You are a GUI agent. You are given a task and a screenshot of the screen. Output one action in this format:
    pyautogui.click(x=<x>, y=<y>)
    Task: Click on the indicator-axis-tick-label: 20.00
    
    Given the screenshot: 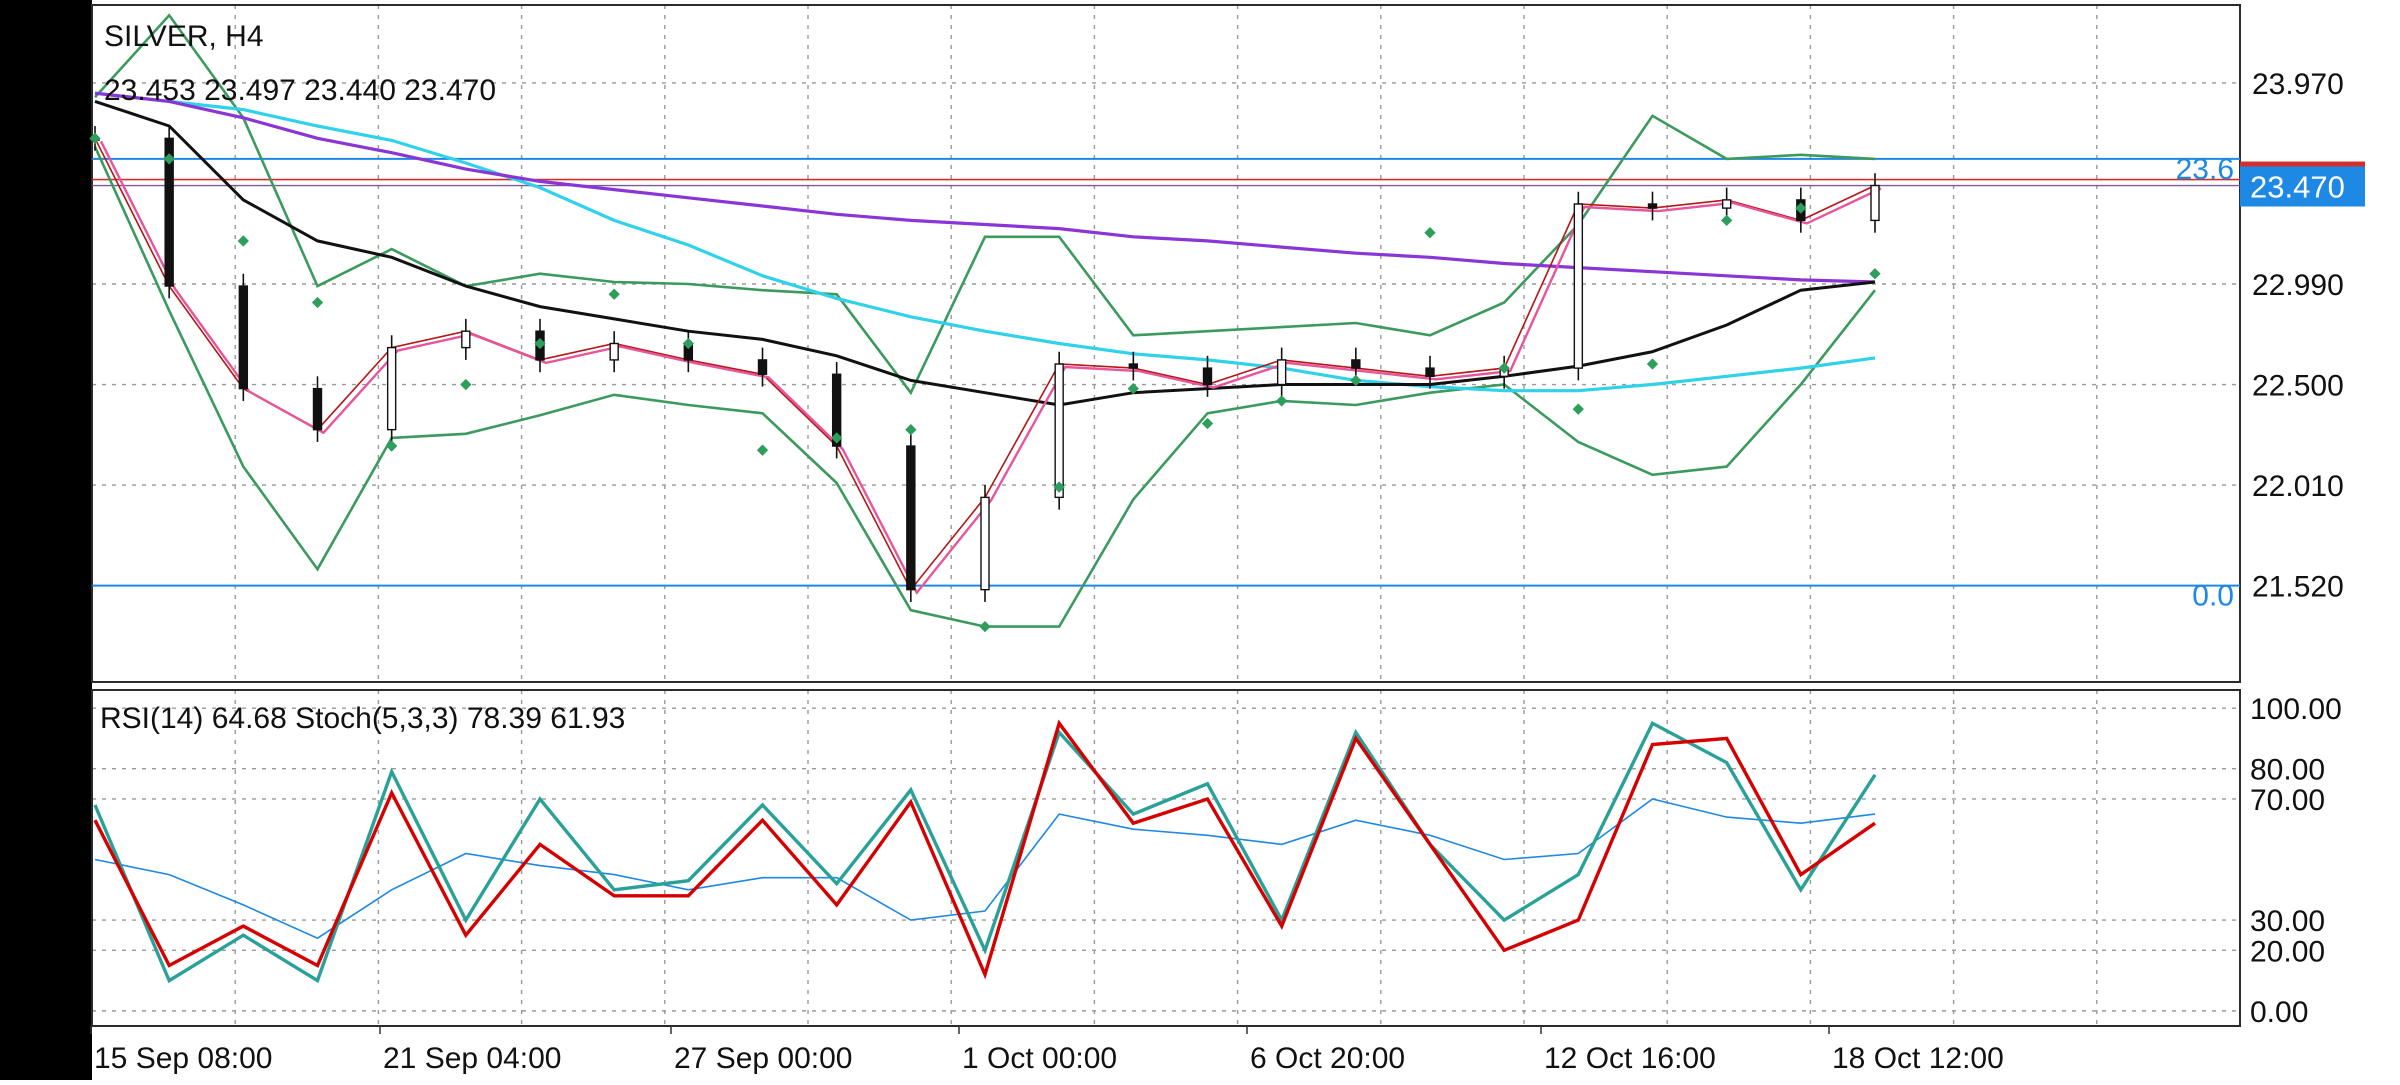 What is the action you would take?
    pyautogui.click(x=2287, y=951)
    